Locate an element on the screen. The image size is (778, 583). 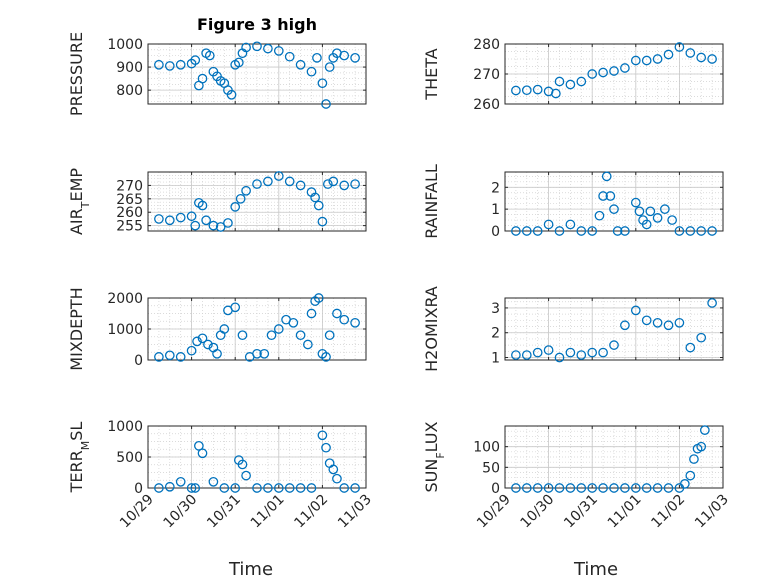
subplot-theta: 260 270 280 THETA is located at coordinates (573, 75).